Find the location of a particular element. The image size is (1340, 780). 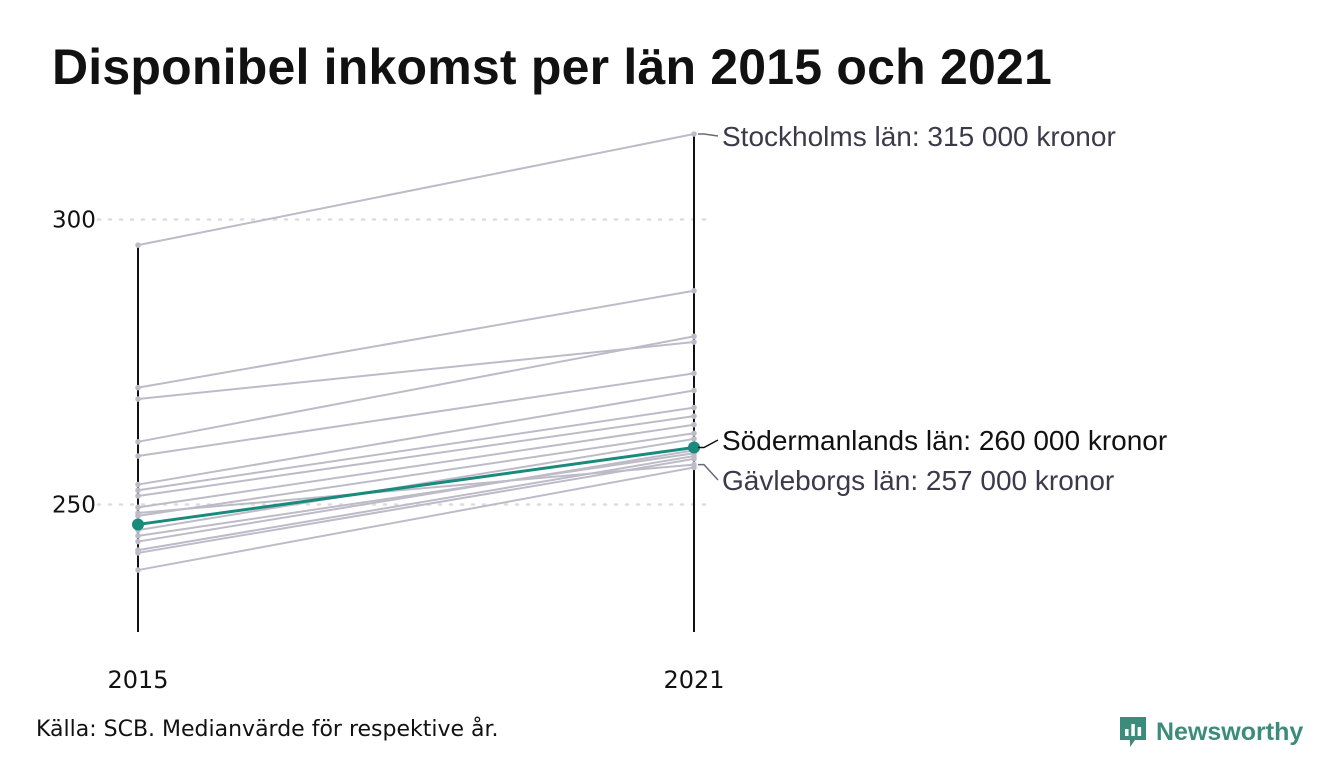

series-line-län-13 is located at coordinates (416, 496).